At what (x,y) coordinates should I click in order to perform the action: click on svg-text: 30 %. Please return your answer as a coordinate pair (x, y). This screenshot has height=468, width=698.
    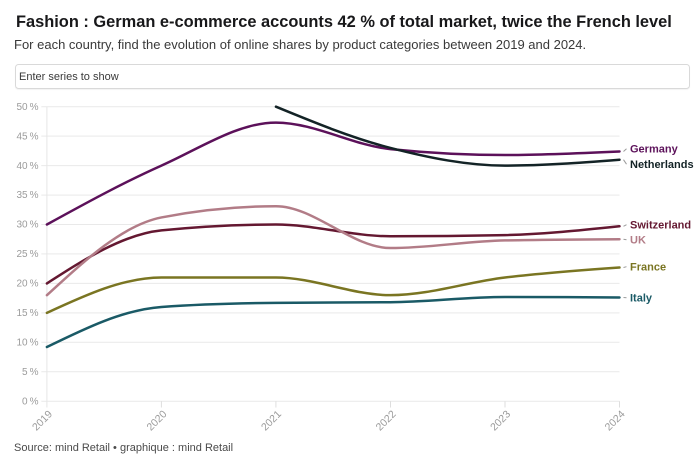
    Looking at the image, I should click on (27, 225).